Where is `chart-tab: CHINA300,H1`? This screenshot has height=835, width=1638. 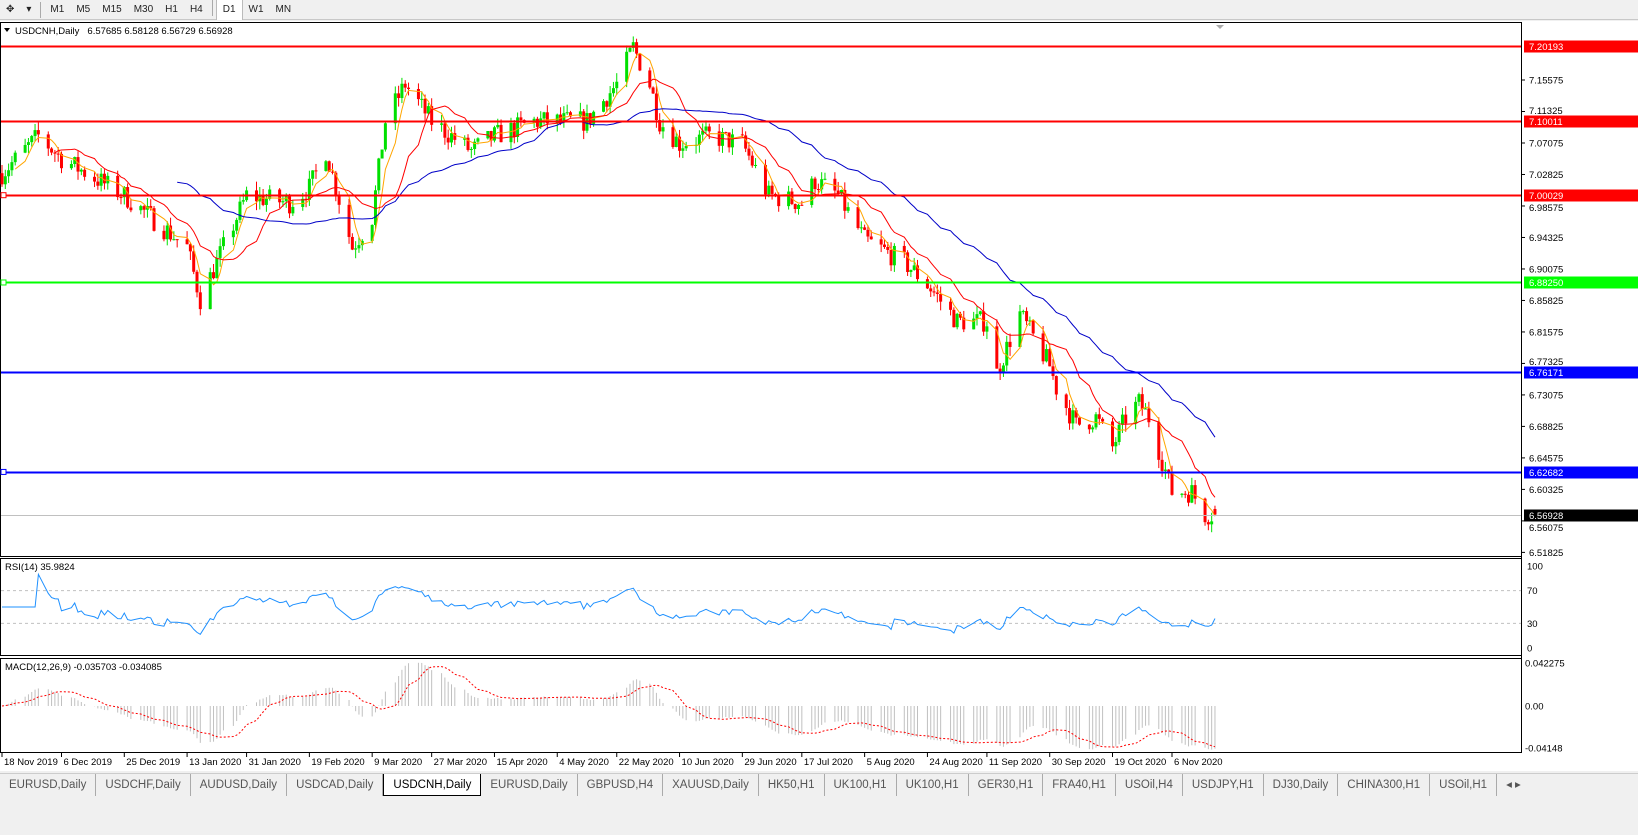 chart-tab: CHINA300,H1 is located at coordinates (1384, 785).